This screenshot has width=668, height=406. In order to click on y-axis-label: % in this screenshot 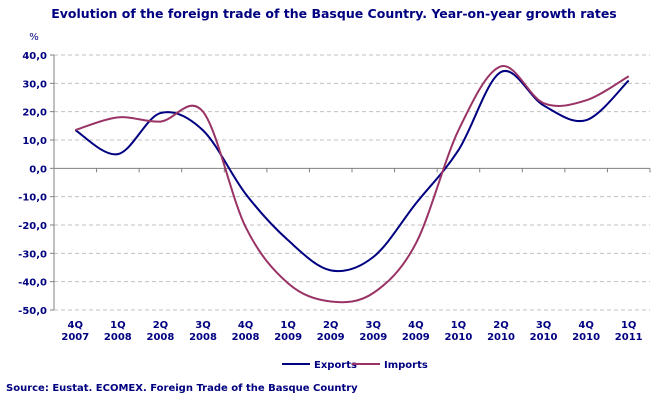, I will do `click(34, 37)`.